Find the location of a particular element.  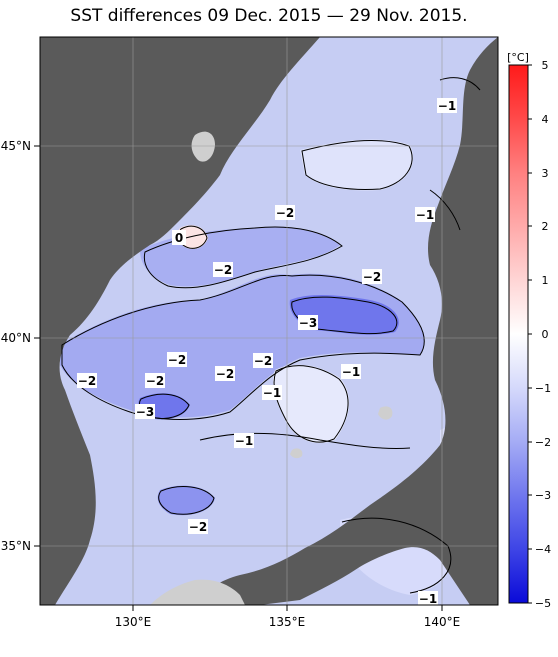

land-kyushu is located at coordinates (197, 592).